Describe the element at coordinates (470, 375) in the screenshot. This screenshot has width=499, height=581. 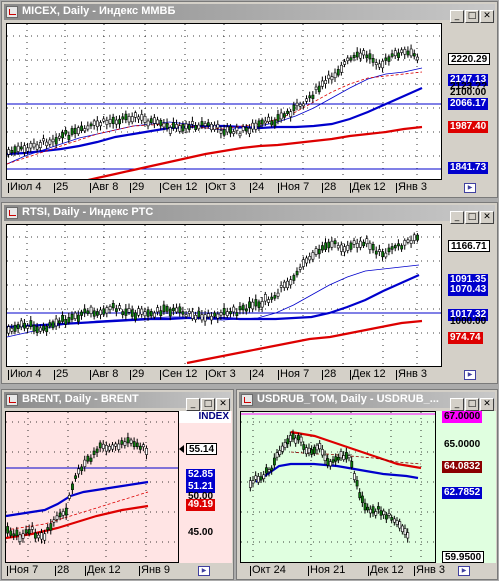
I see `rtsi-scroll-end-icon: ▶` at that location.